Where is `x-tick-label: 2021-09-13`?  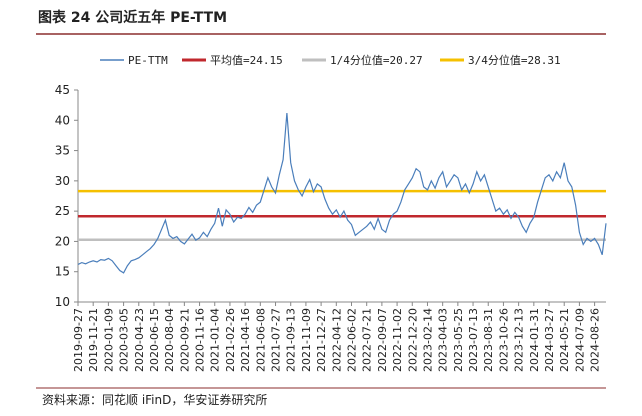
x-tick-label: 2021-09-13 is located at coordinates (291, 340).